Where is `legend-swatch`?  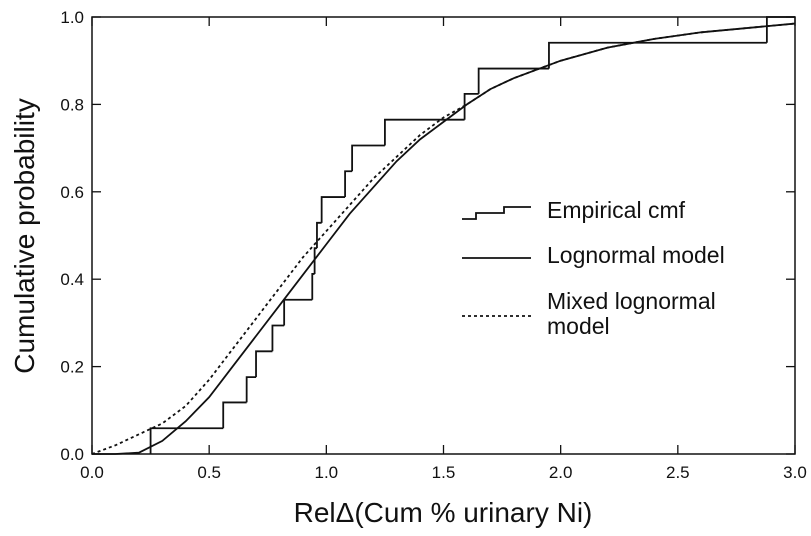
legend-swatch is located at coordinates (496, 213).